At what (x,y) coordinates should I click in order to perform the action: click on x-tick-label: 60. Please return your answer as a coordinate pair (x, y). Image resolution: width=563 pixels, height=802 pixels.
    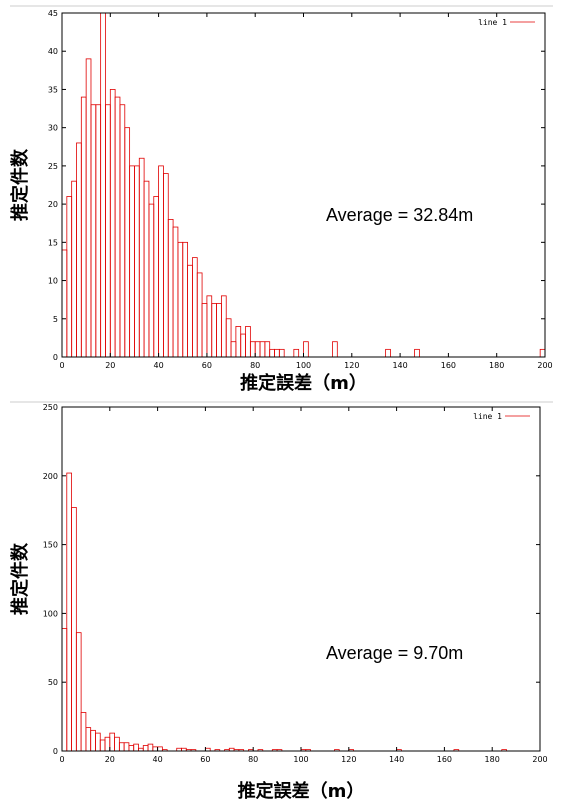
    Looking at the image, I should click on (207, 365).